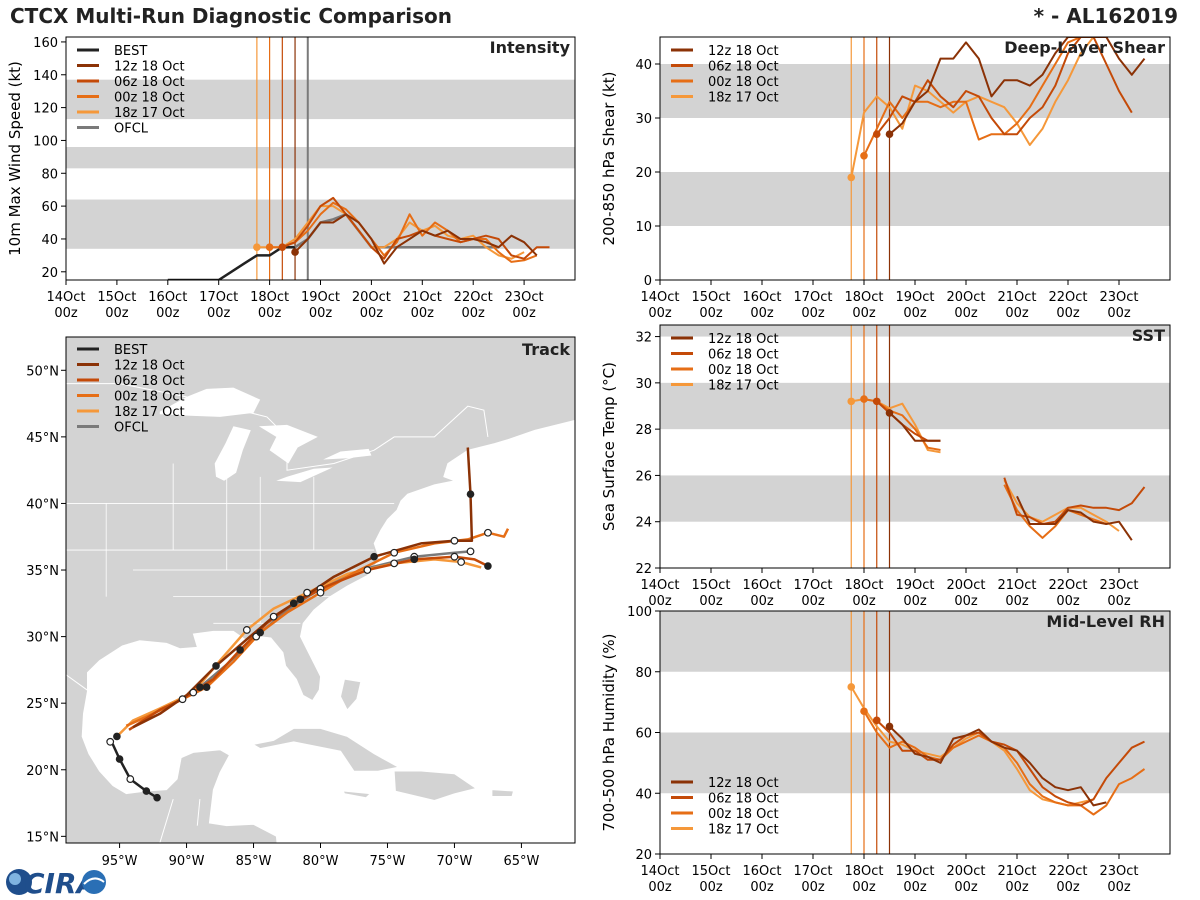 Image resolution: width=1200 pixels, height=900 pixels. Describe the element at coordinates (42, 504) in the screenshot. I see `y-tick-label: 40°N` at that location.